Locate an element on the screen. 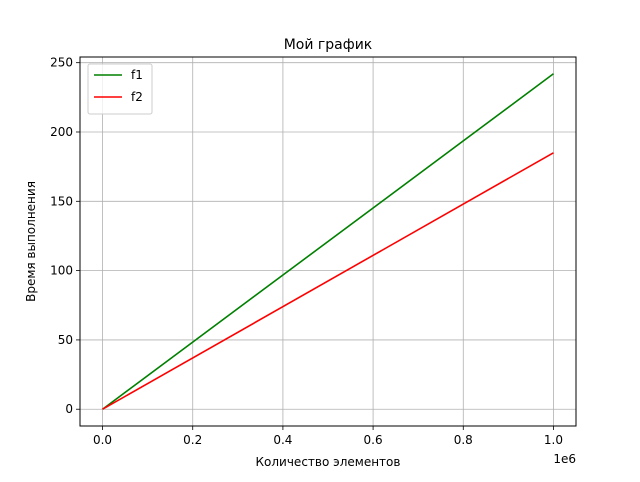 Image resolution: width=640 pixels, height=482 pixels. legend-box is located at coordinates (120, 89).